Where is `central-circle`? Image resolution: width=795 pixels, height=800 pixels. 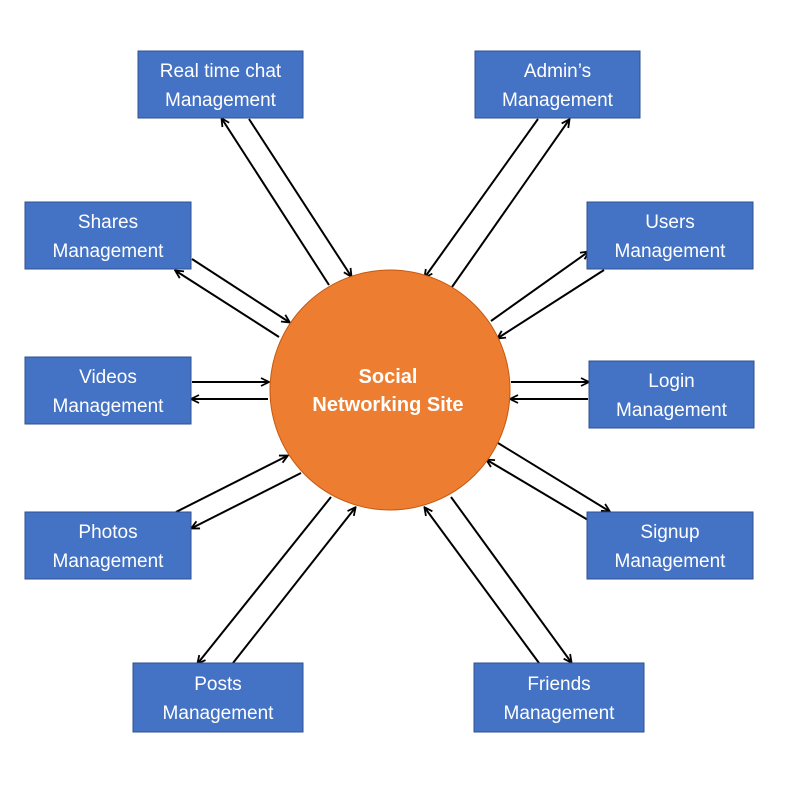 central-circle is located at coordinates (390, 390).